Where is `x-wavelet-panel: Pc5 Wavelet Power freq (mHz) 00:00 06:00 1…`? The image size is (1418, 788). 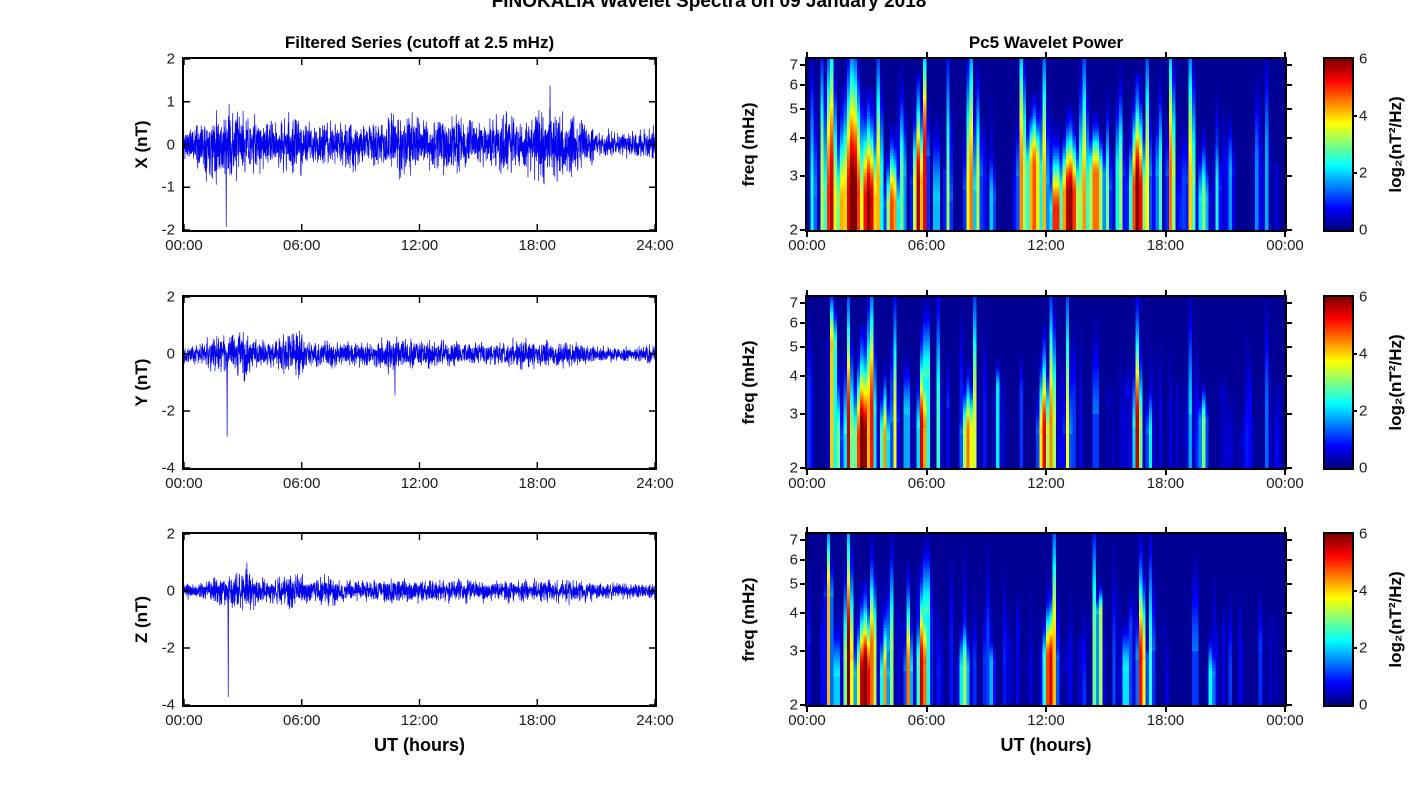 x-wavelet-panel: Pc5 Wavelet Power freq (mHz) 00:00 06:00 1… is located at coordinates (1021, 143).